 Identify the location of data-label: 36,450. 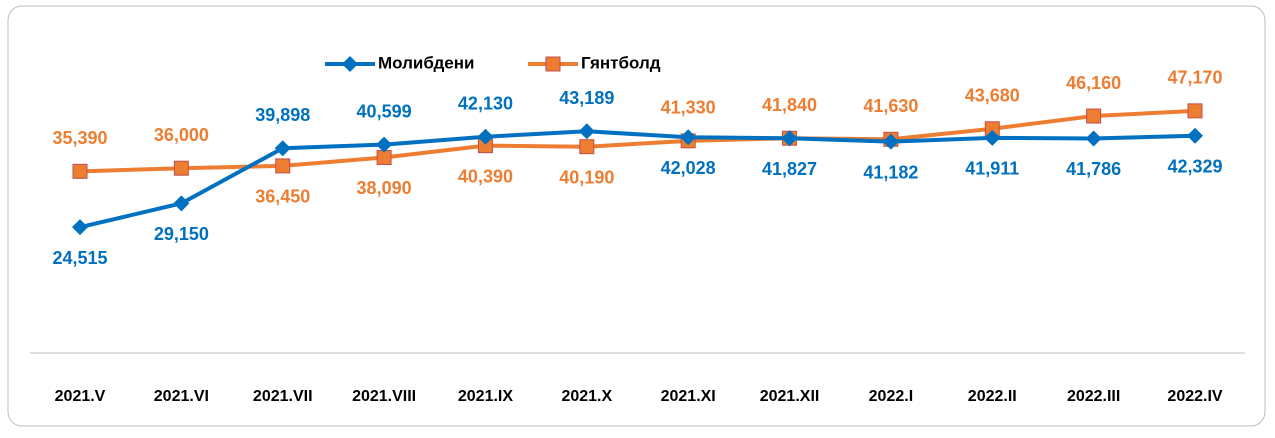
(282, 197).